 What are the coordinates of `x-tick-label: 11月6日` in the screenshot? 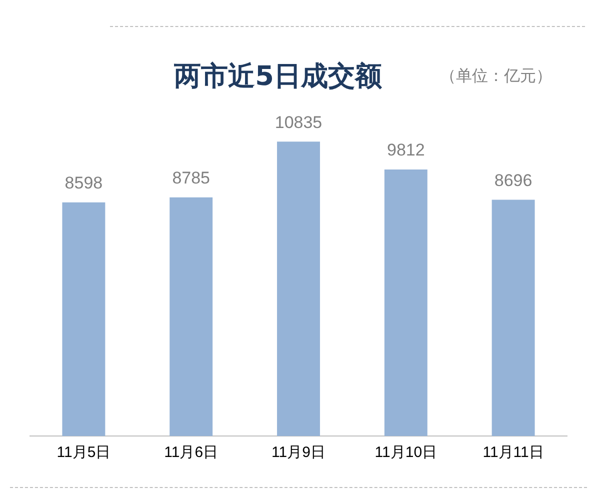 It's located at (191, 453).